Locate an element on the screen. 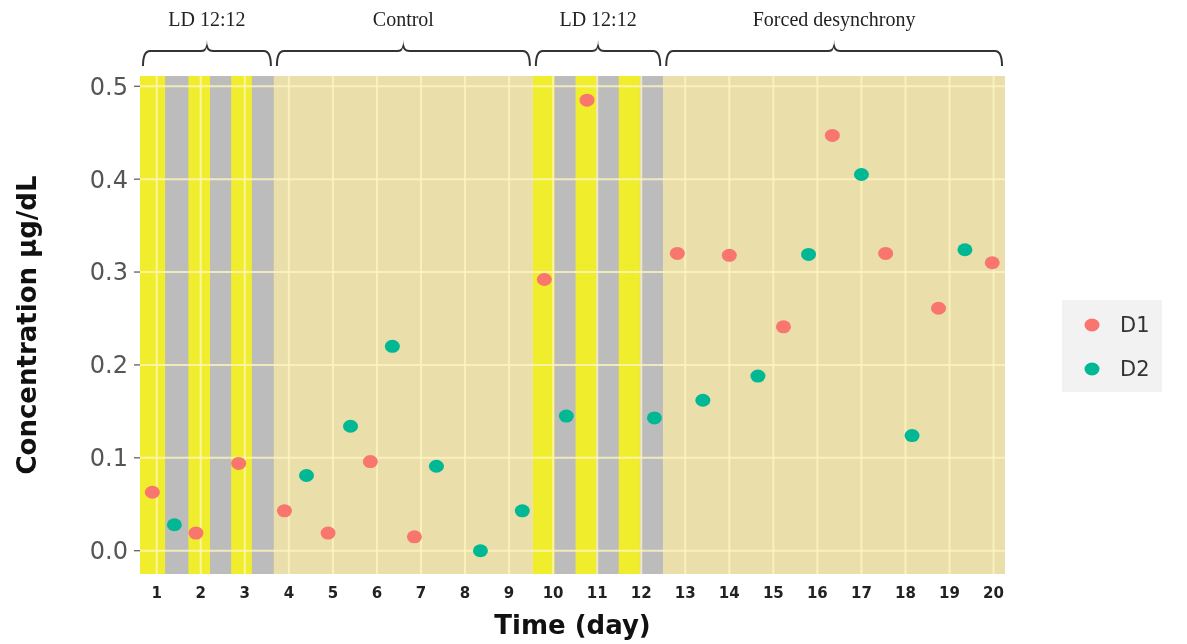  y-tick-label: 0.0 is located at coordinates (108, 551).